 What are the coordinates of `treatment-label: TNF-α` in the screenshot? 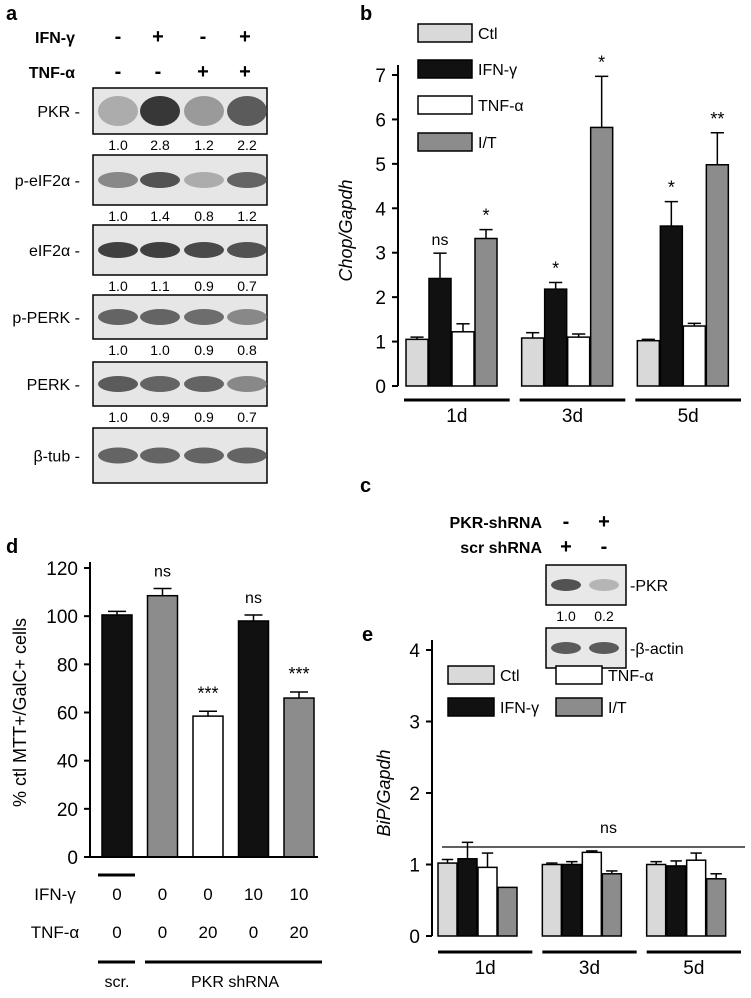 It's located at (52, 73).